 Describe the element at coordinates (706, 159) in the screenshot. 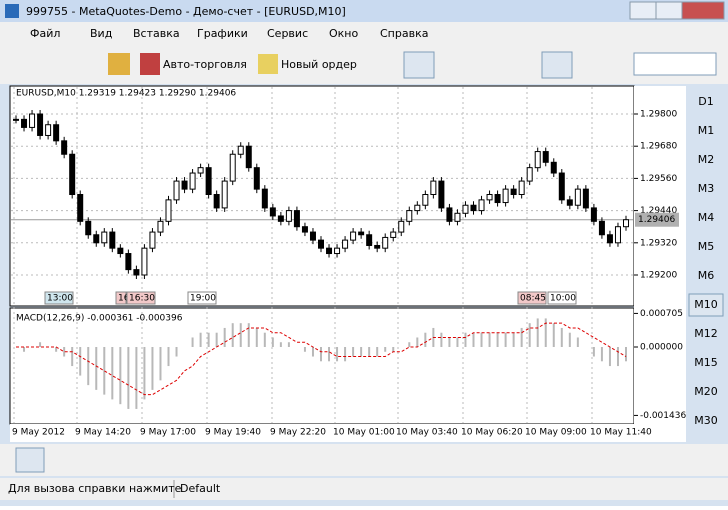

I see `timeframe-button: M2` at that location.